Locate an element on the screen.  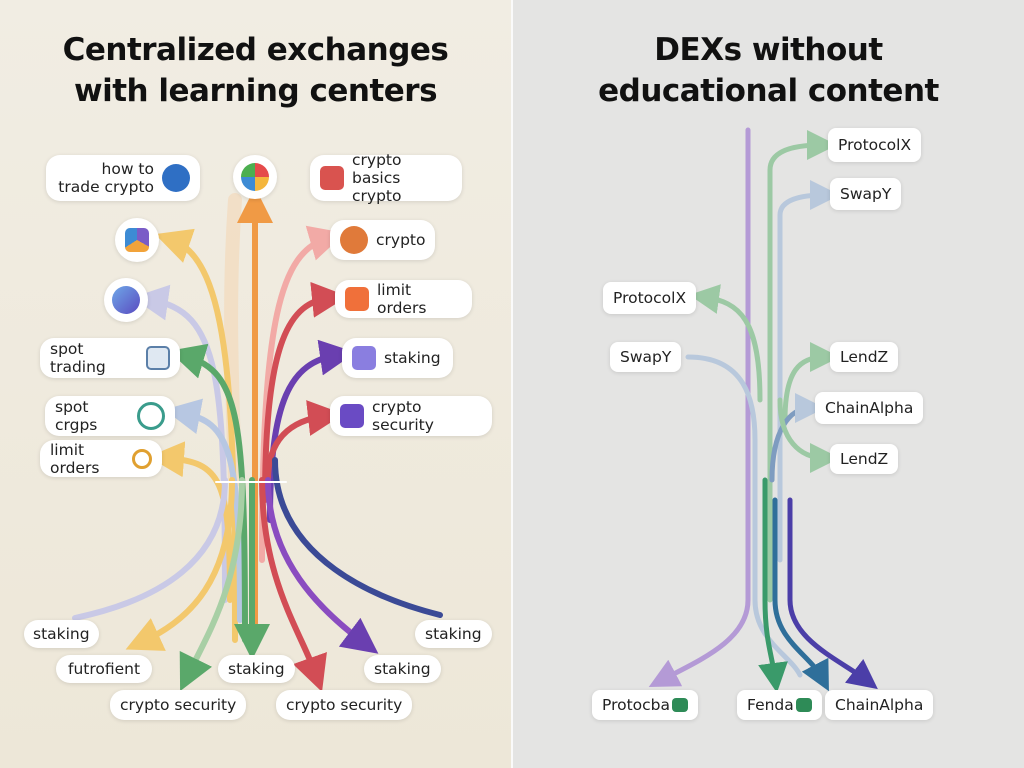
title-line: Centralized exchanges is located at coordinates (255, 50).